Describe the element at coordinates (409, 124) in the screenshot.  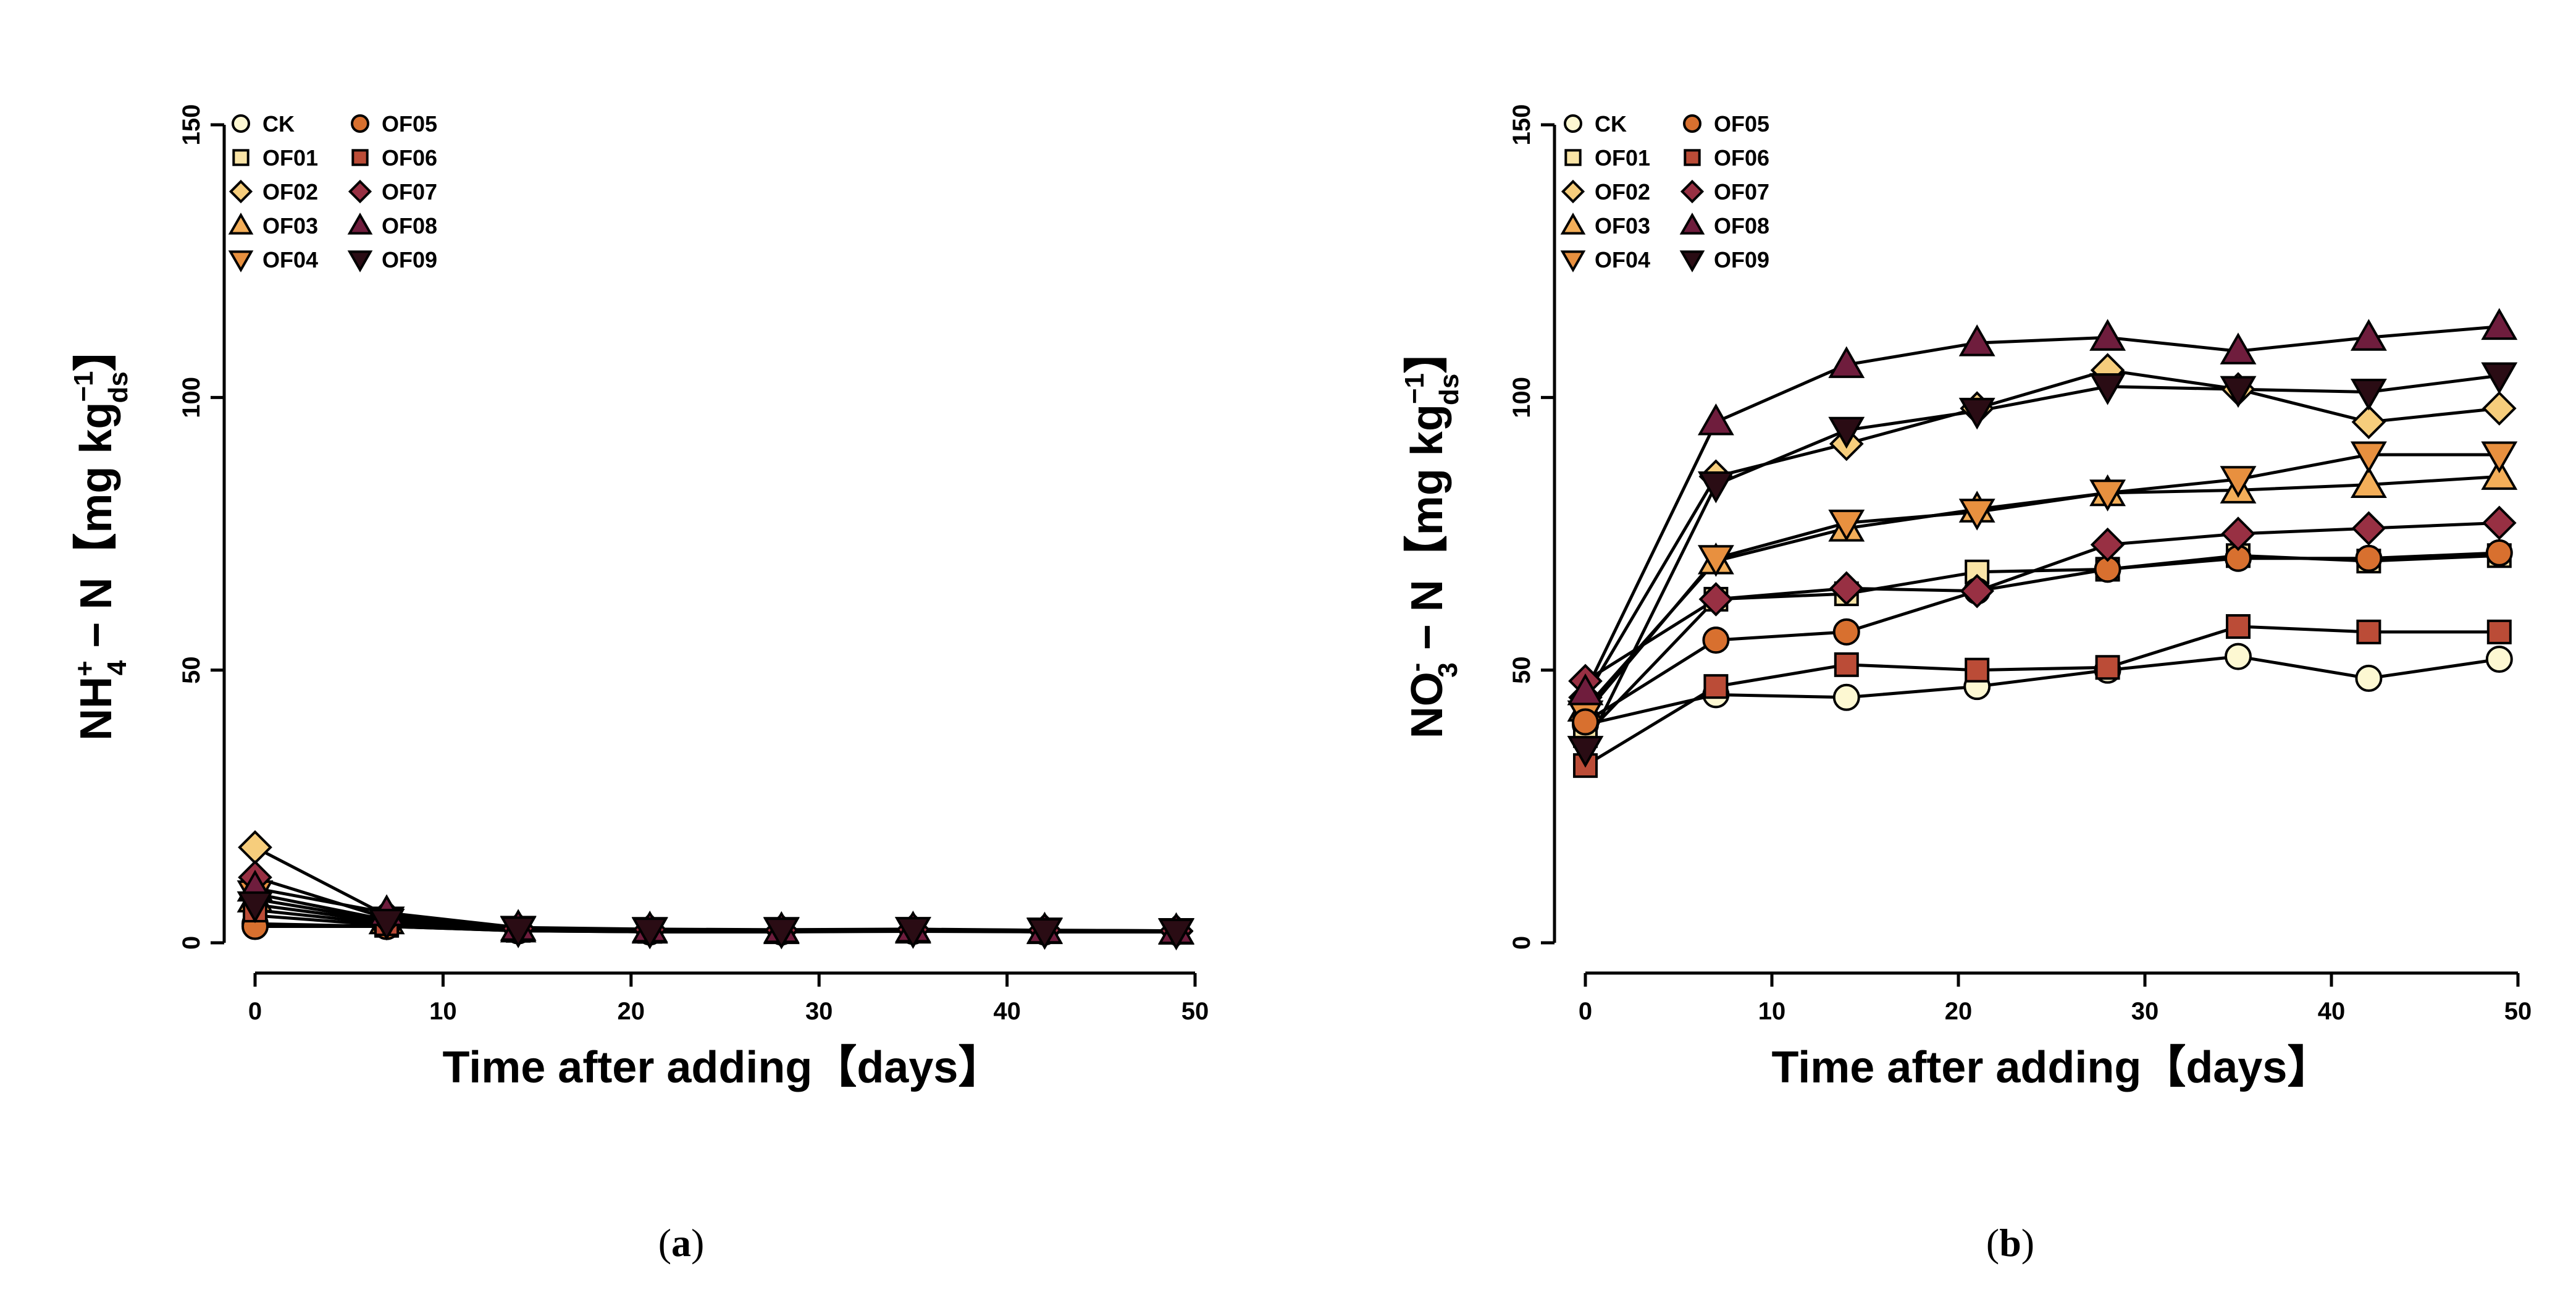
I see `panel-a-legend-label-of05: OF05` at that location.